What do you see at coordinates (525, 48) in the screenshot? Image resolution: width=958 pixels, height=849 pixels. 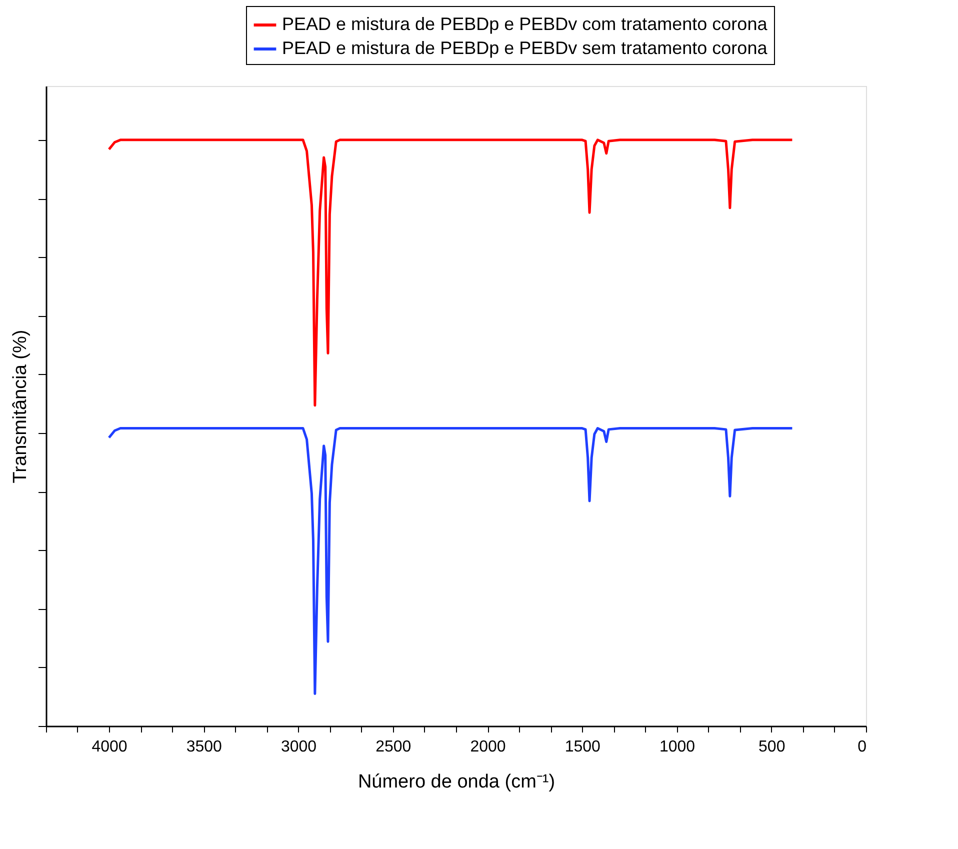 I see `legend-label: PEAD e mistura de PEBDp e PEBDv sem tratamento corona` at bounding box center [525, 48].